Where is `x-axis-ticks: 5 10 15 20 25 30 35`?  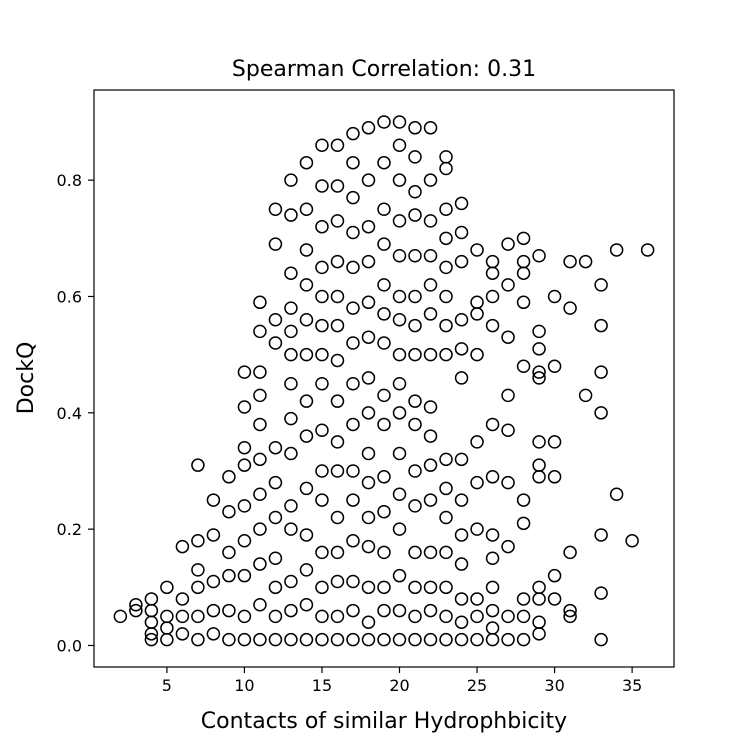 x-axis-ticks: 5 10 15 20 25 30 35 is located at coordinates (402, 681).